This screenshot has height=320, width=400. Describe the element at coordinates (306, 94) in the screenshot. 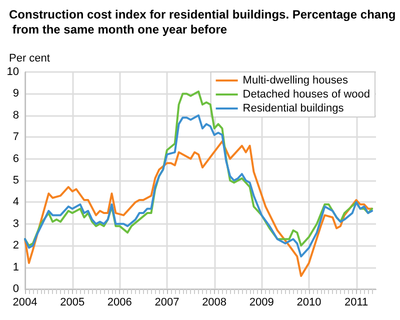

I see `legend-label: Detached houses of wood` at that location.